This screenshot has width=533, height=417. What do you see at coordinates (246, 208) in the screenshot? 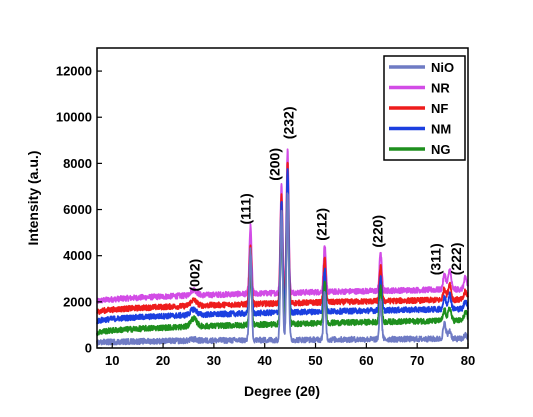
I see `peak-label-1: (111)` at bounding box center [246, 208].